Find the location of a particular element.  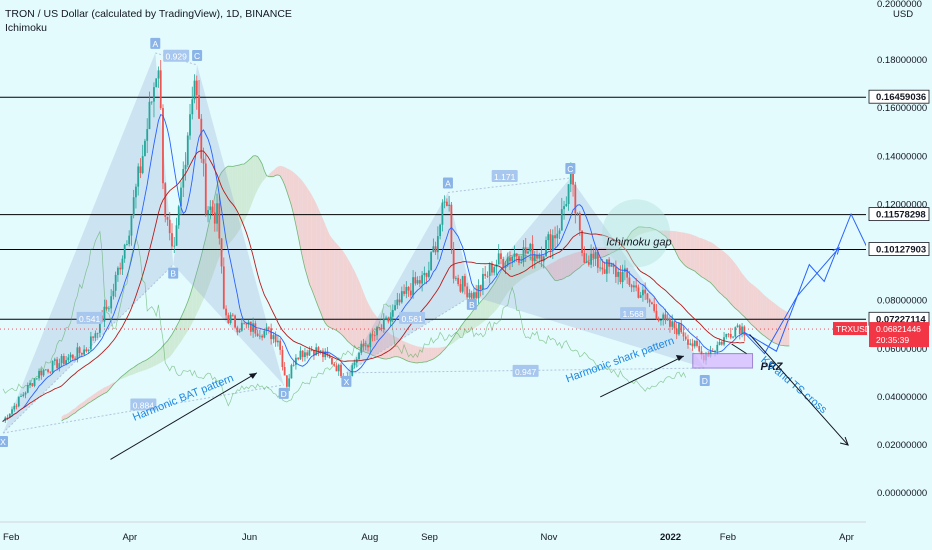

bat-point-a: A is located at coordinates (155, 44).